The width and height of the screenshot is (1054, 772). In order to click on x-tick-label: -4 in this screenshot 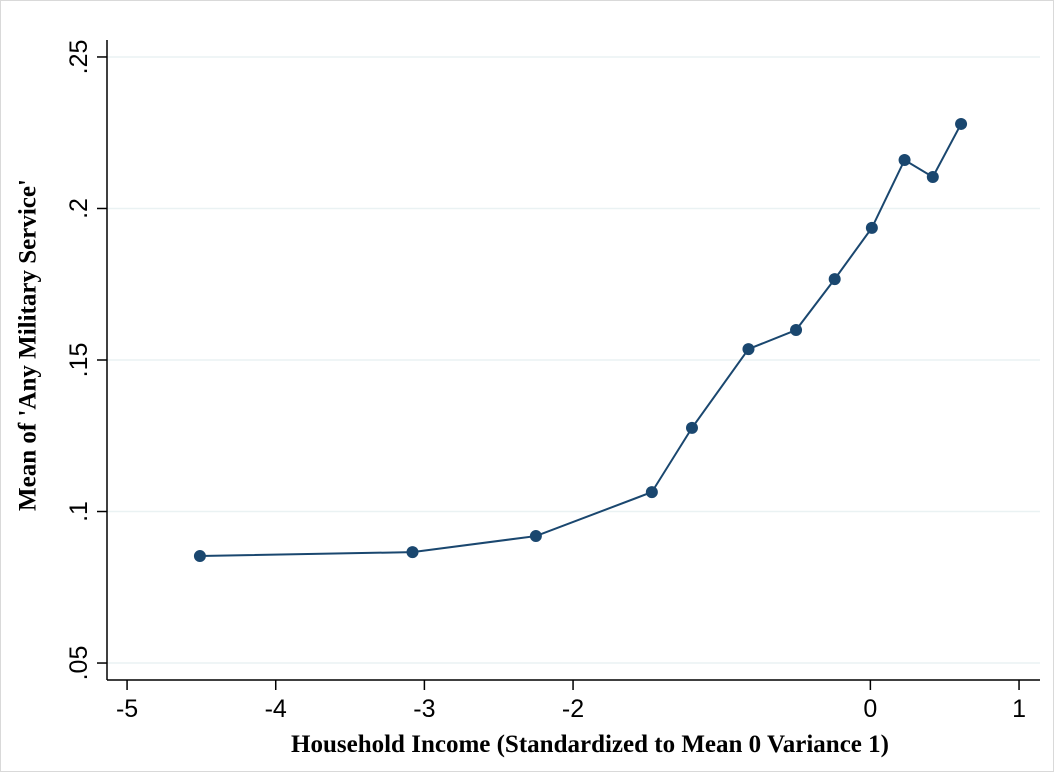, I will do `click(276, 709)`.